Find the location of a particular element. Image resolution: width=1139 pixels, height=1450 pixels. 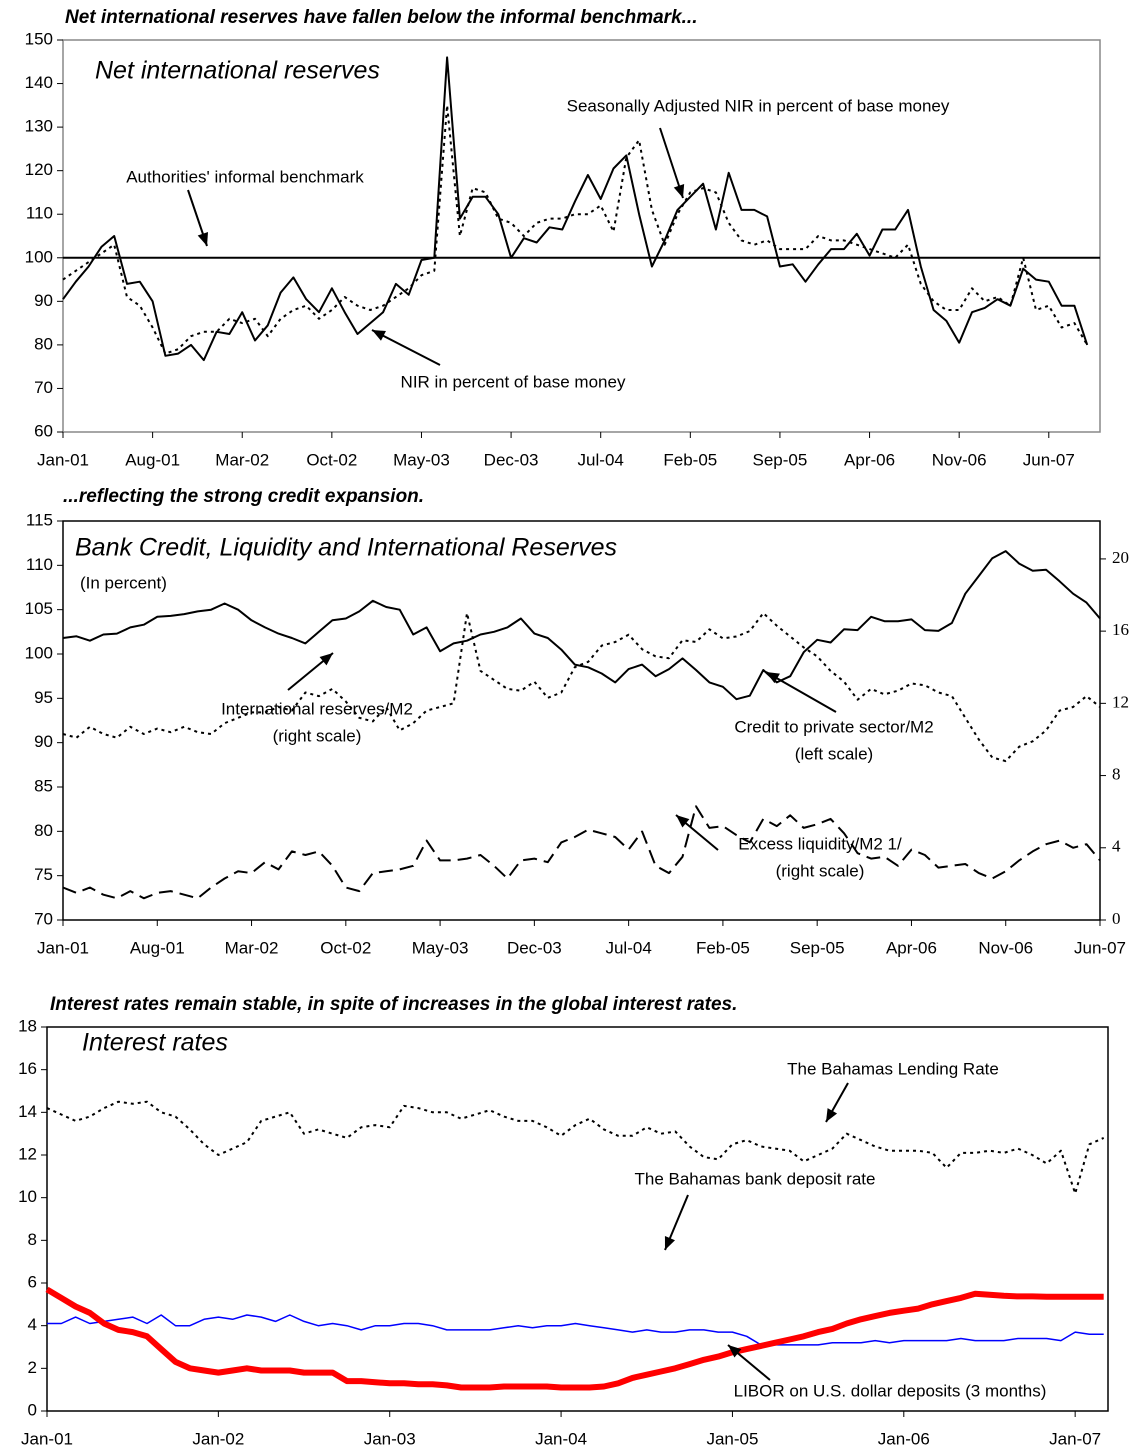

y-tick-label: 85 is located at coordinates (43, 785).